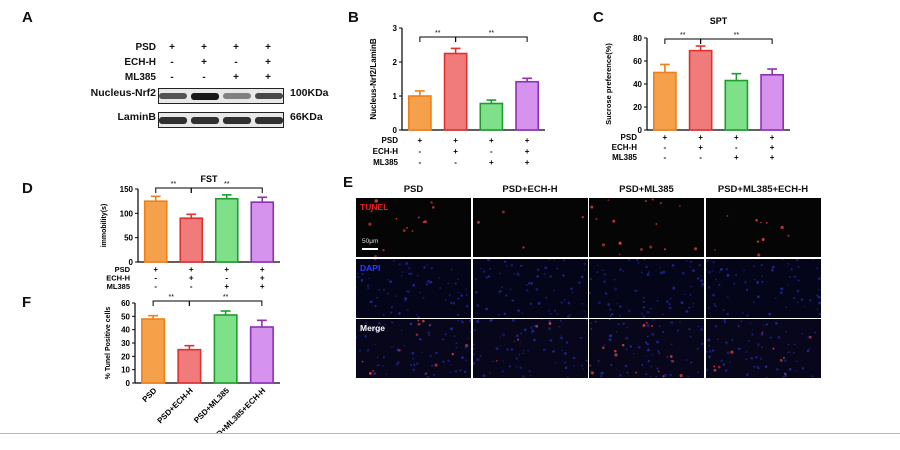 This screenshot has height=450, width=900. Describe the element at coordinates (395, 28) in the screenshot. I see `y-tick-label: 3` at that location.